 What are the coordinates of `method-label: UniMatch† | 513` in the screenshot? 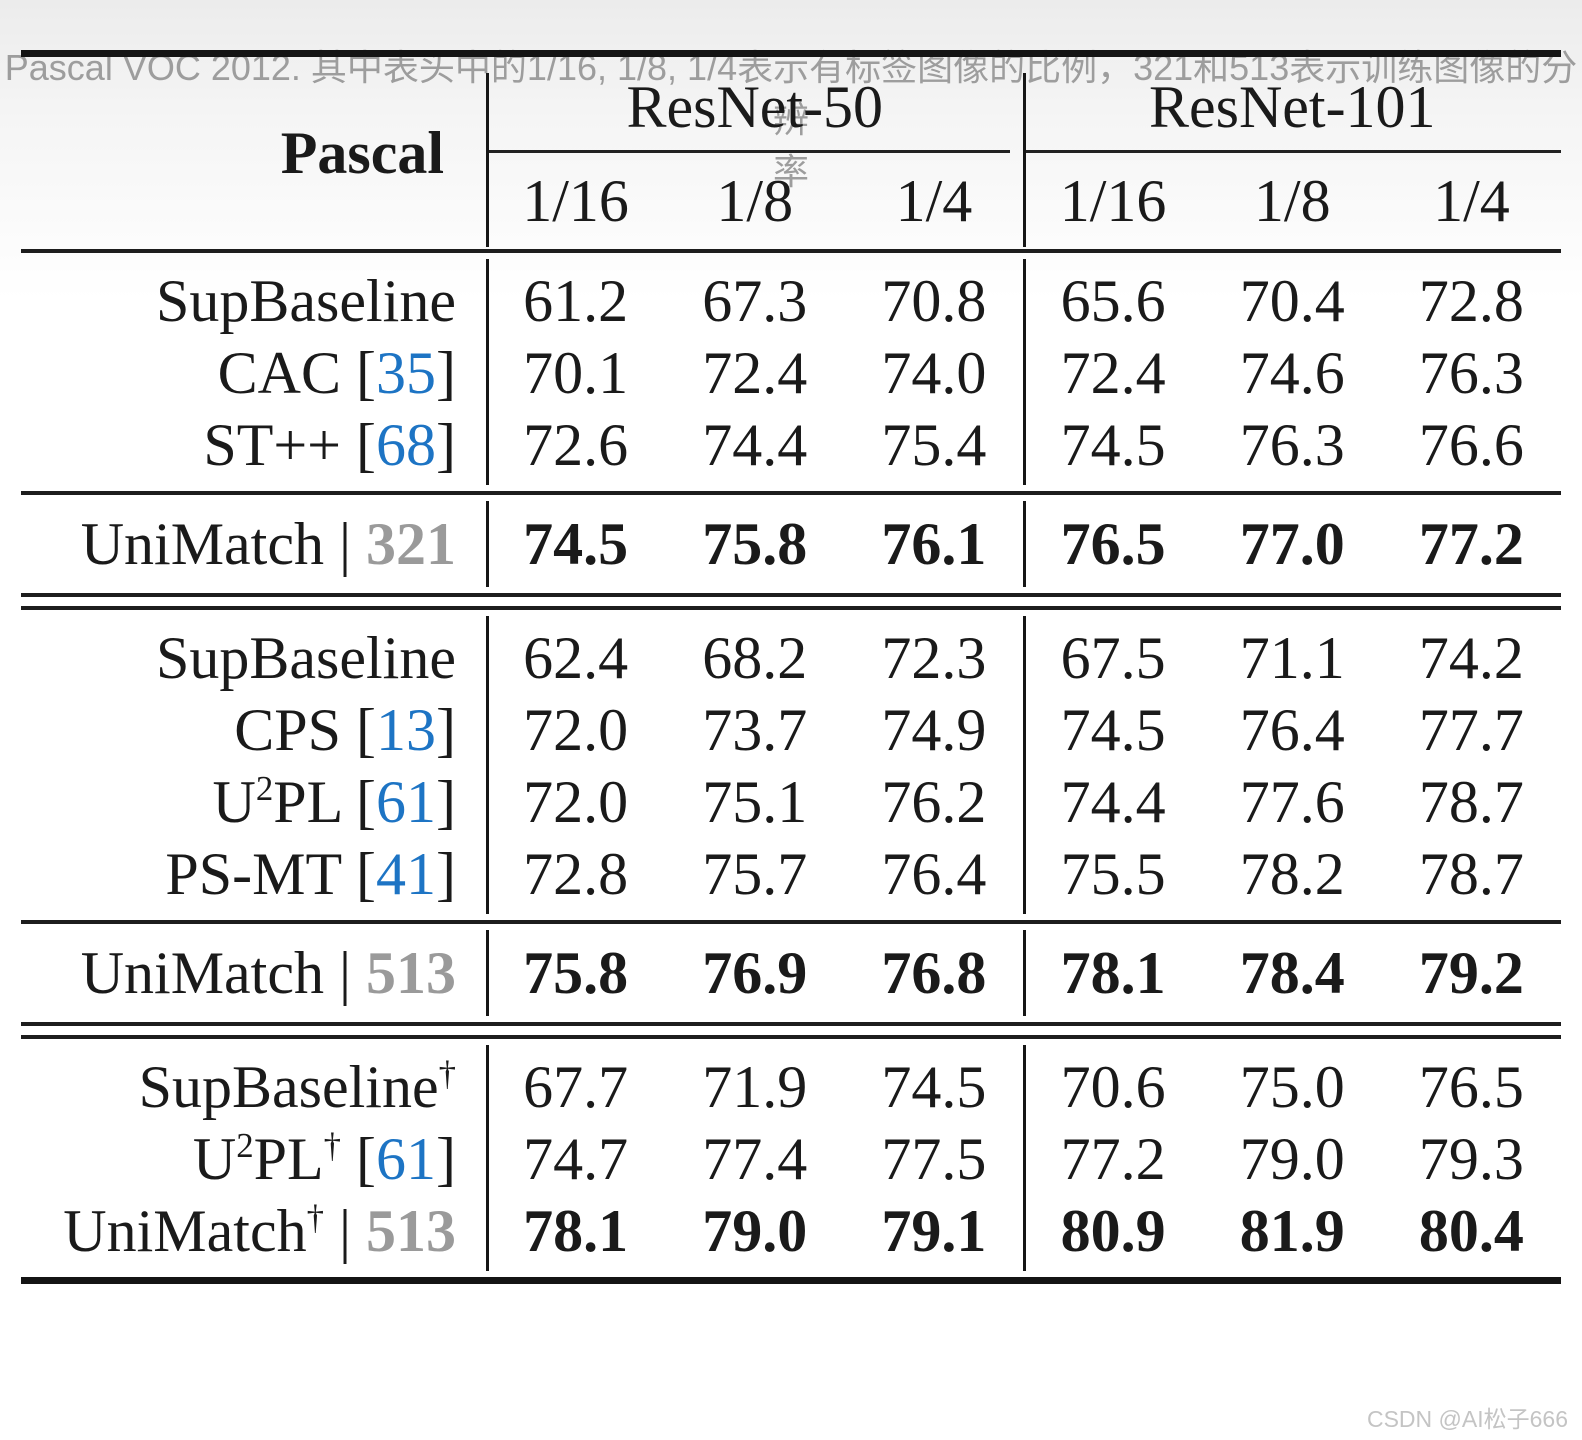 It's located at (253, 1231).